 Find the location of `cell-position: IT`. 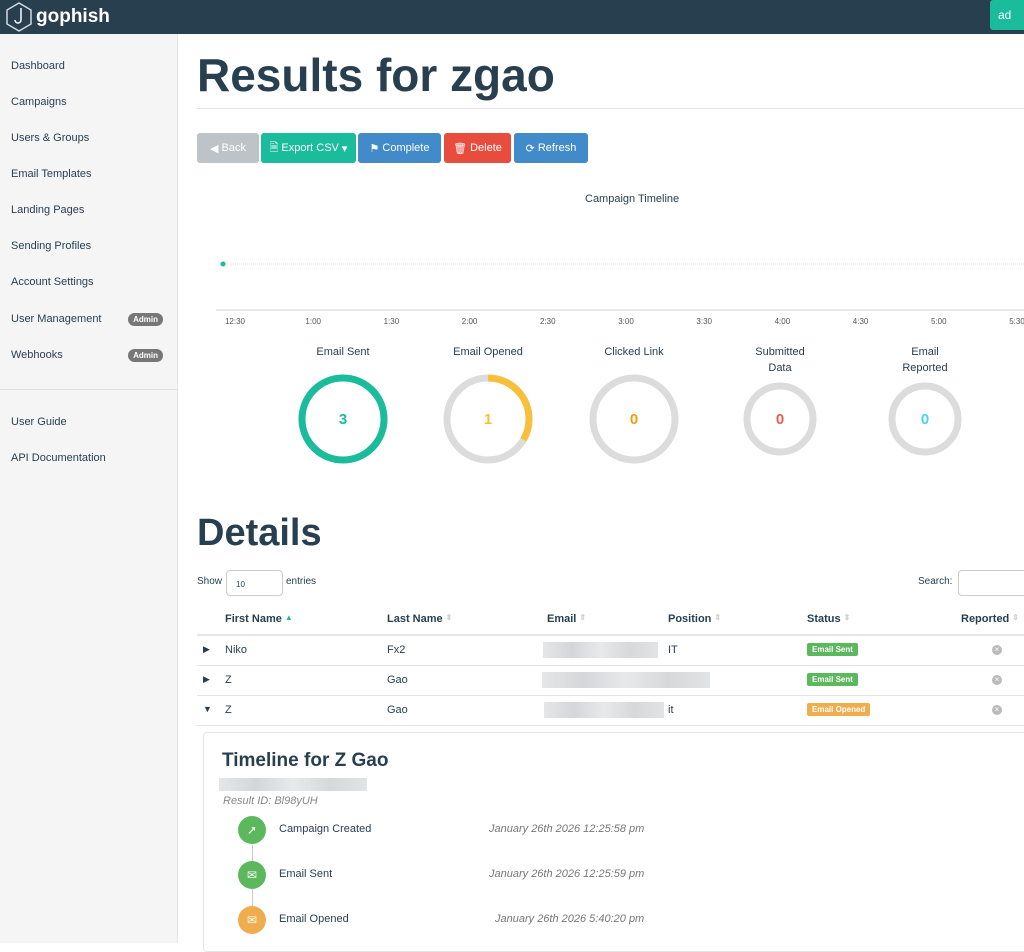

cell-position: IT is located at coordinates (673, 650).